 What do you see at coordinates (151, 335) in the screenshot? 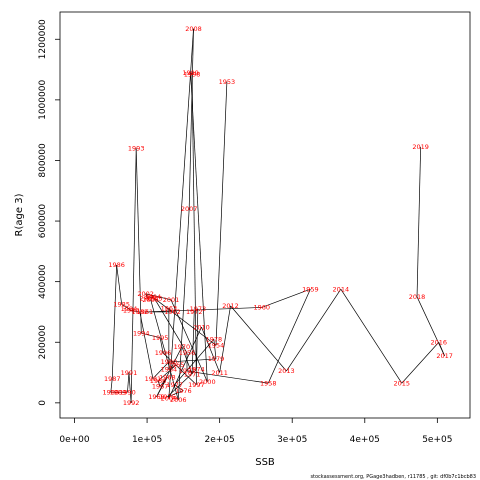
I see `segment-1994-1995` at bounding box center [151, 335].